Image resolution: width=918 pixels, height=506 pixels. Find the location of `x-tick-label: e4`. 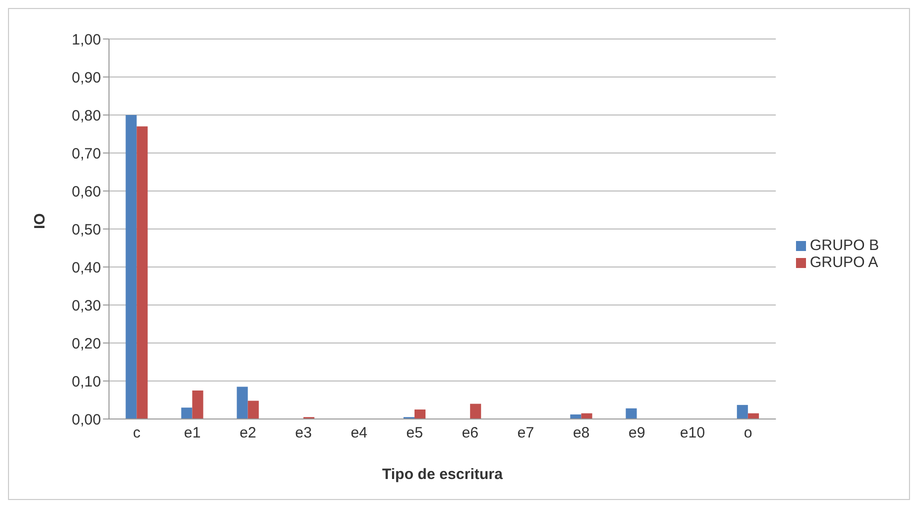

x-tick-label: e4 is located at coordinates (359, 433).